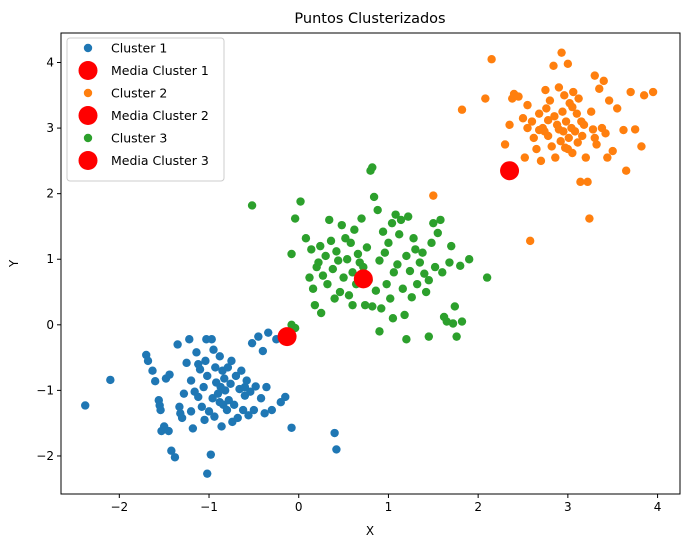 This screenshot has width=689, height=547. What do you see at coordinates (14, 263) in the screenshot?
I see `y-axis-label: Y` at bounding box center [14, 263].